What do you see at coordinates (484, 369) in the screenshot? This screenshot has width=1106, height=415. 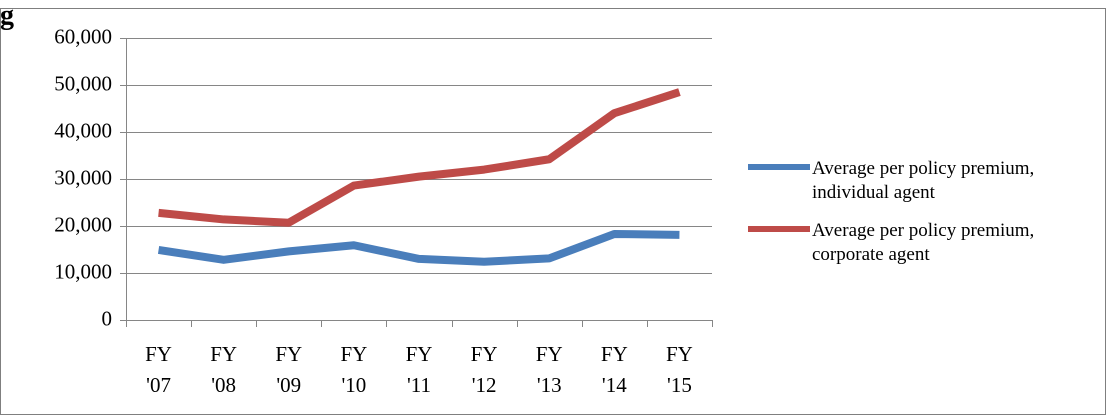 I see `x-tick-label: FY '12` at bounding box center [484, 369].